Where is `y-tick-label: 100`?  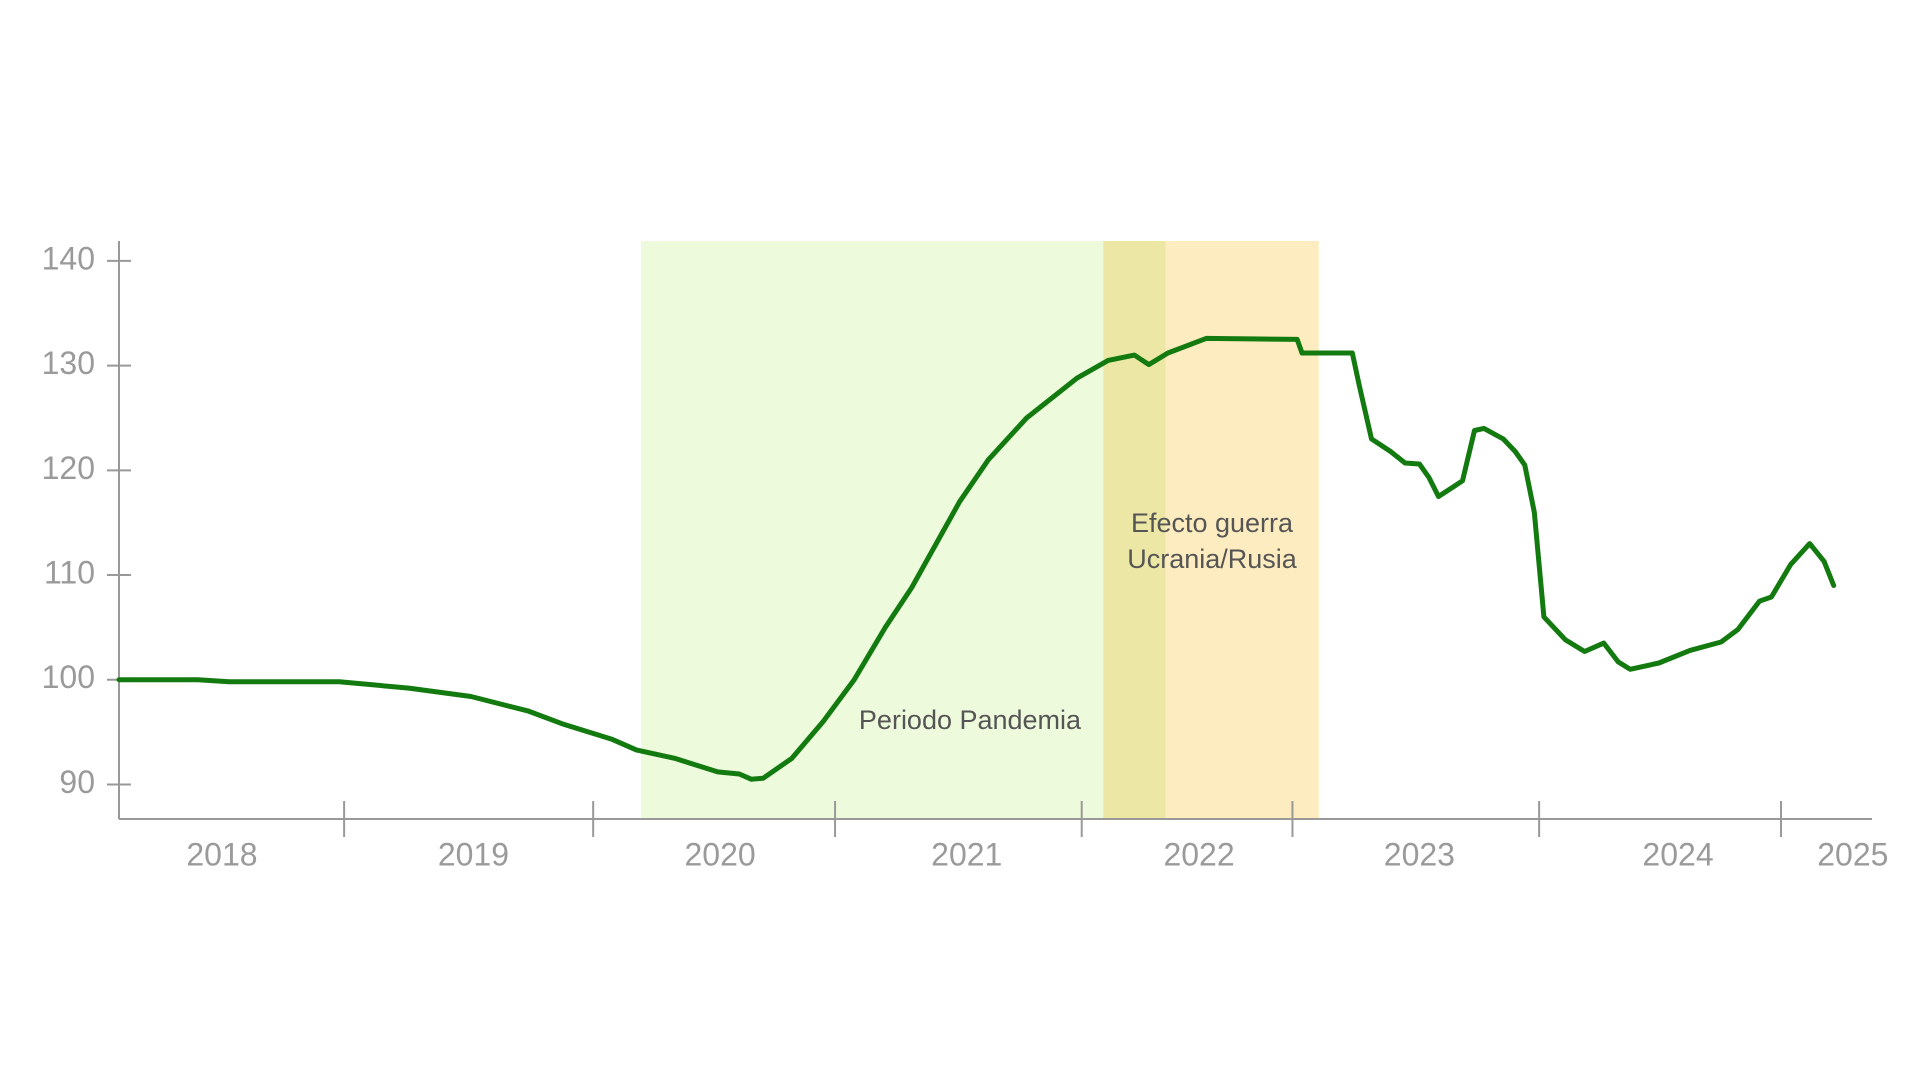
y-tick-label: 100 is located at coordinates (68, 677).